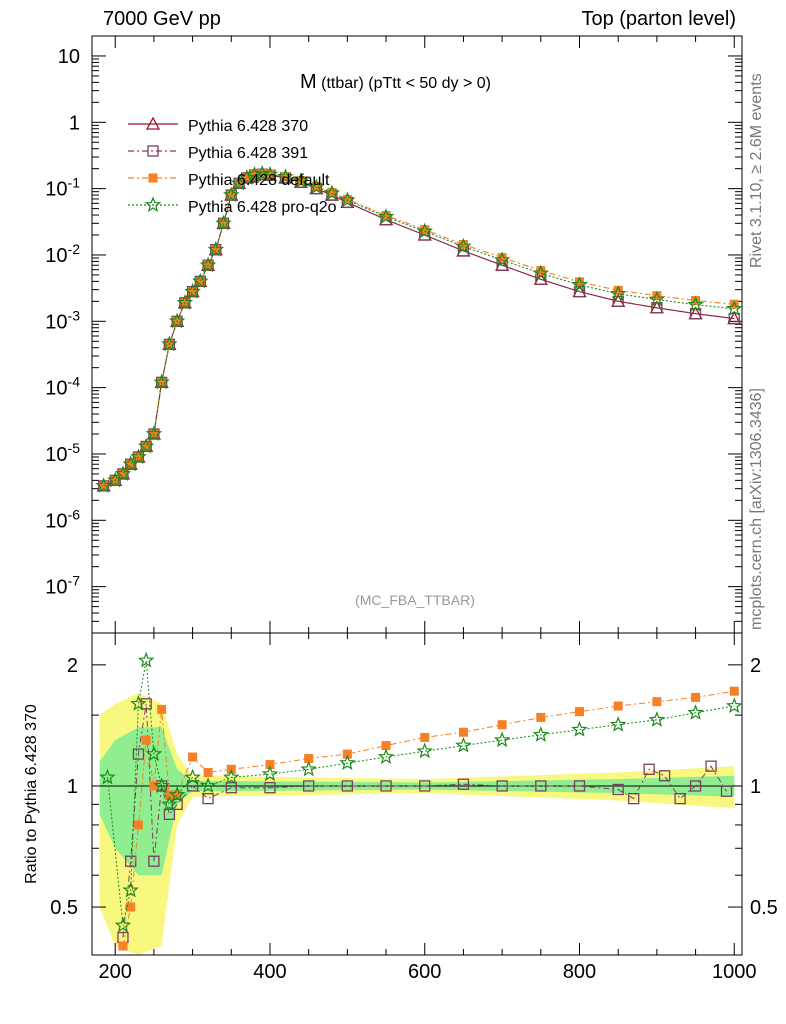 The height and width of the screenshot is (1024, 786). Describe the element at coordinates (62, 320) in the screenshot. I see `y-tick-label: 10⁻³` at that location.